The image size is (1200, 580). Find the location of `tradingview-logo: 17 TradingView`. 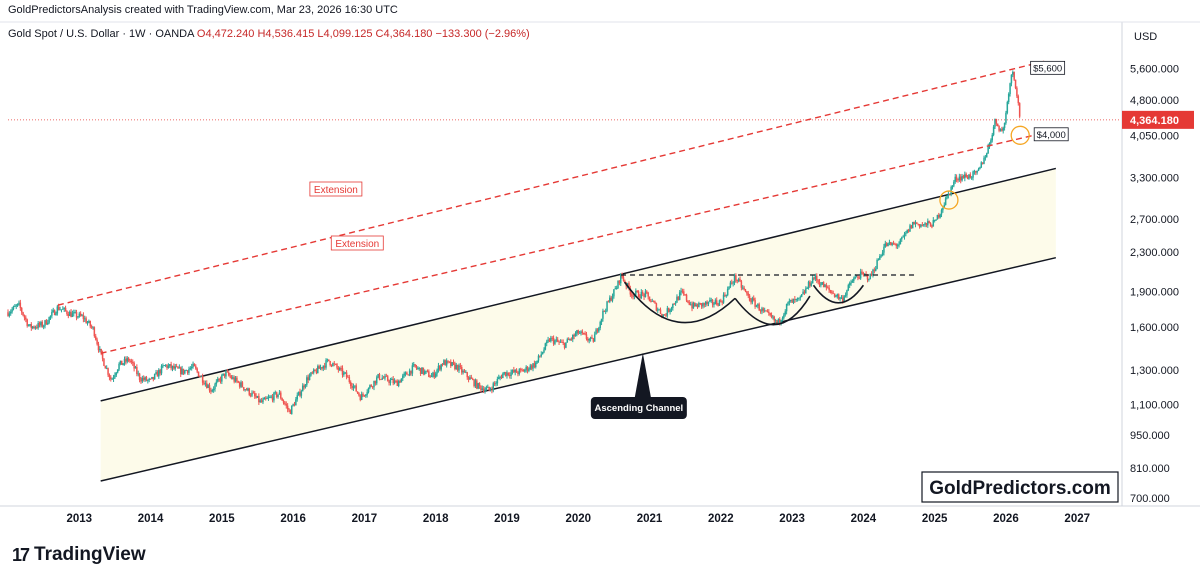

tradingview-logo: 17 TradingView is located at coordinates (79, 555).